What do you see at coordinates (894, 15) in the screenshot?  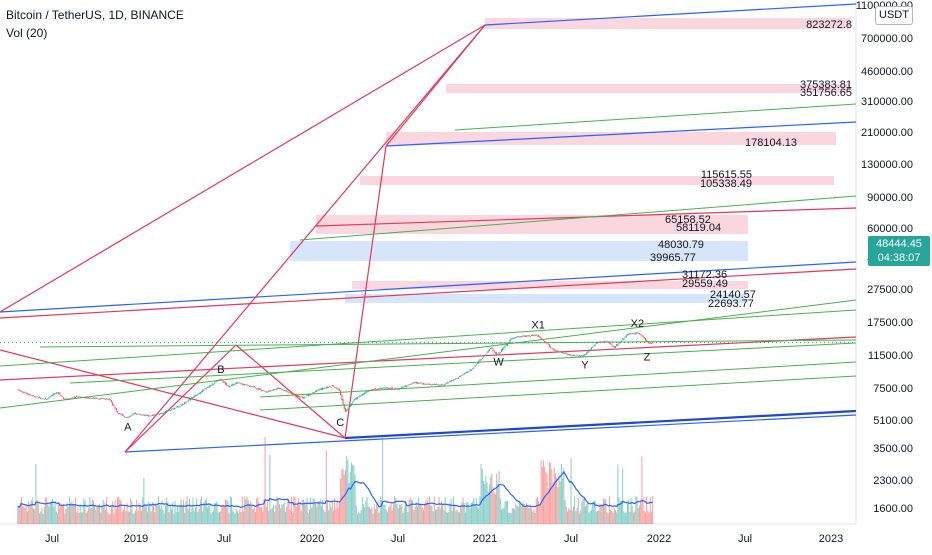 I see `currency-button: USDT` at bounding box center [894, 15].